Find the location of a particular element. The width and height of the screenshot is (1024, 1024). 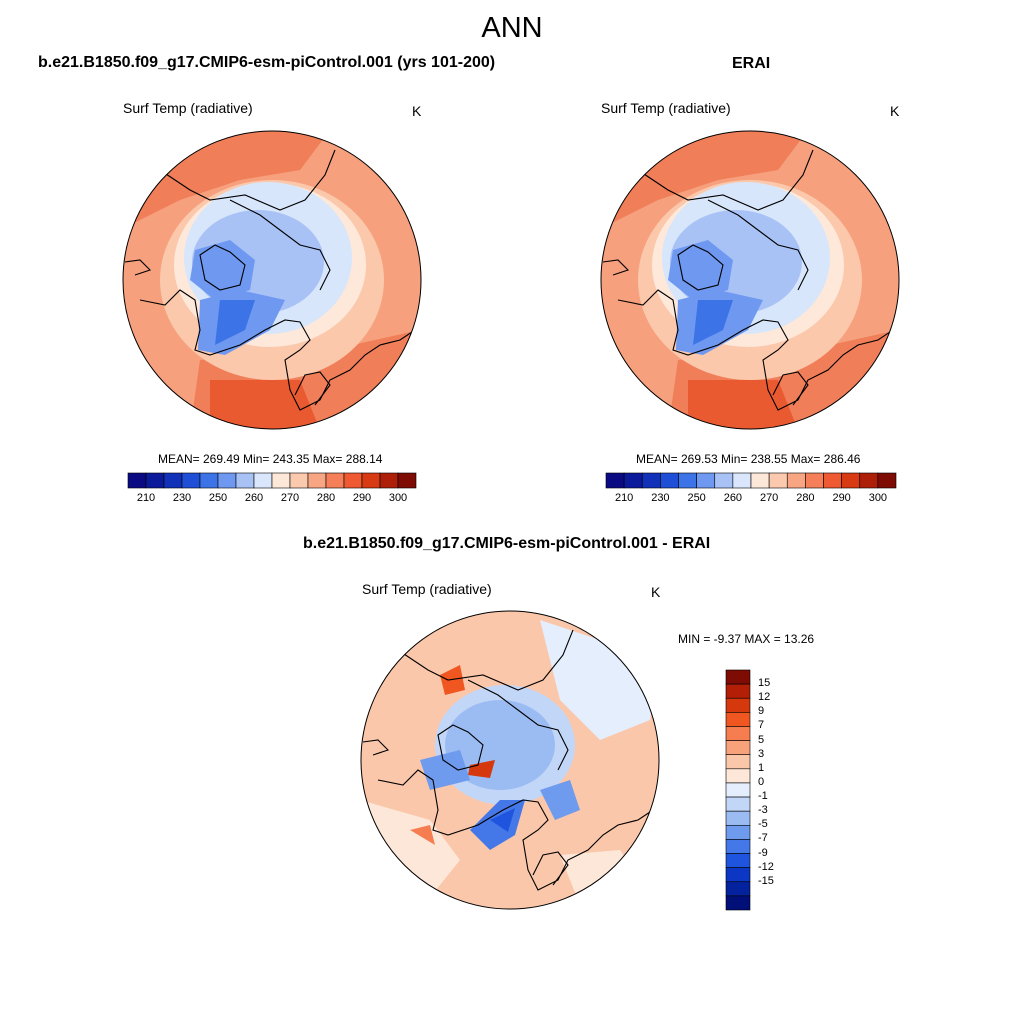

difference-colorbar-tick-label: -12 is located at coordinates (766, 866).